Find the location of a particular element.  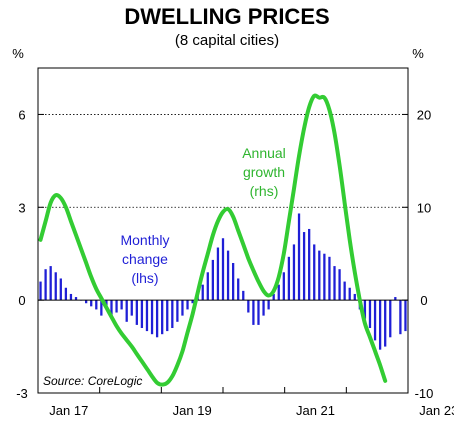

right-axis-unit: % is located at coordinates (418, 53).